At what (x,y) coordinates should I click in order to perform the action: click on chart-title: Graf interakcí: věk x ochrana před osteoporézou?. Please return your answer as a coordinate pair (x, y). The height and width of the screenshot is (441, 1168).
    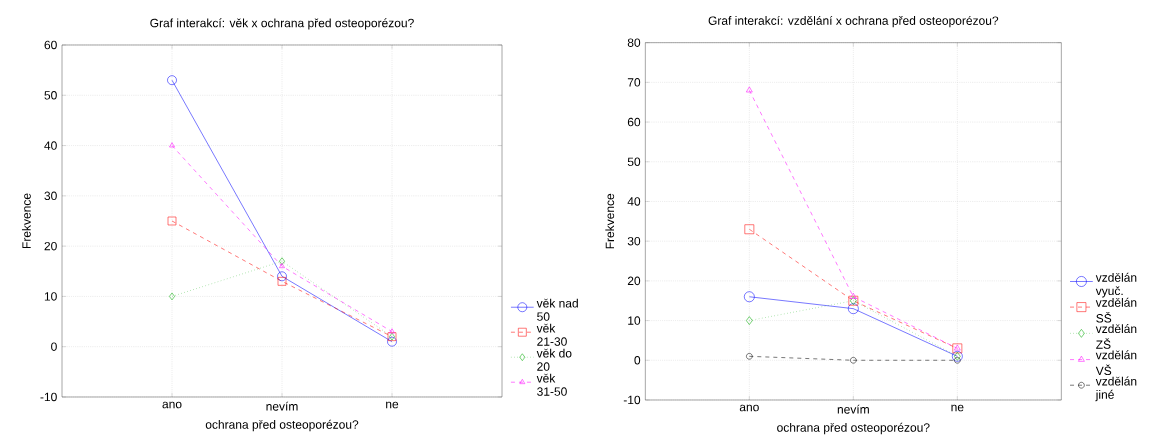
    Looking at the image, I should click on (282, 24).